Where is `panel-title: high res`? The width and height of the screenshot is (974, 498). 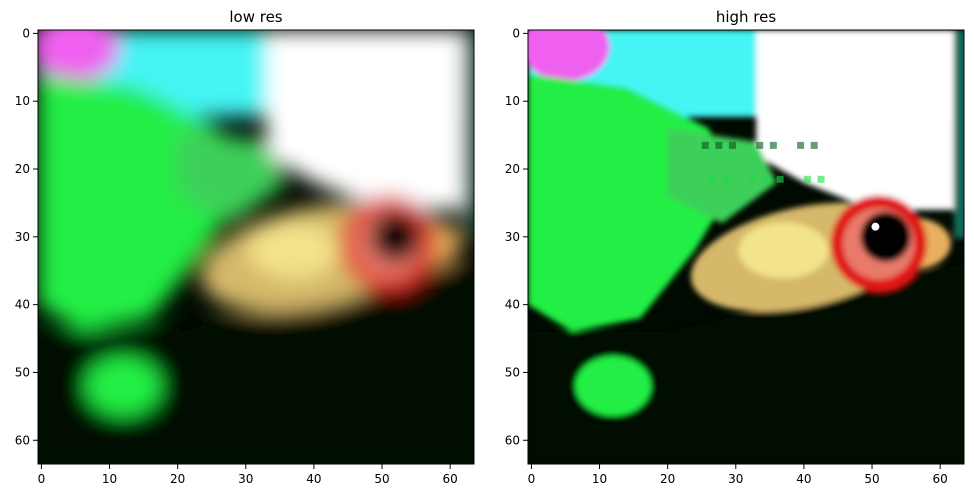 panel-title: high res is located at coordinates (746, 17).